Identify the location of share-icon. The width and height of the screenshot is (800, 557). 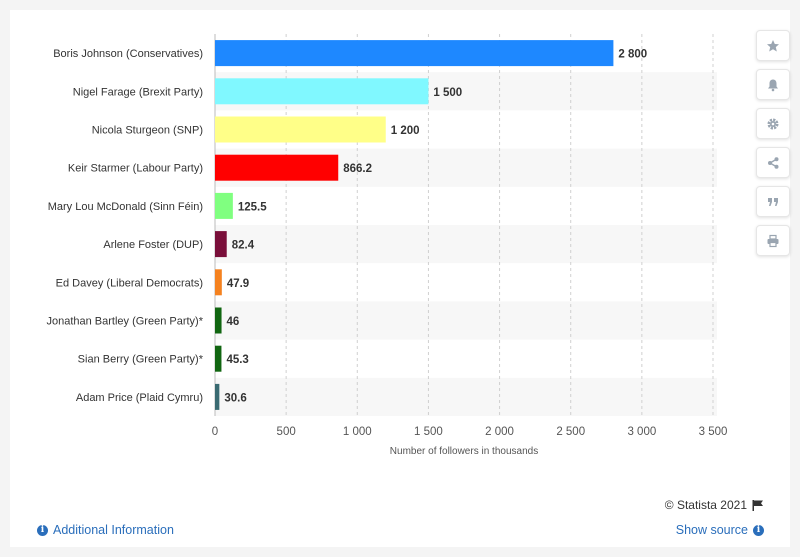
(773, 162).